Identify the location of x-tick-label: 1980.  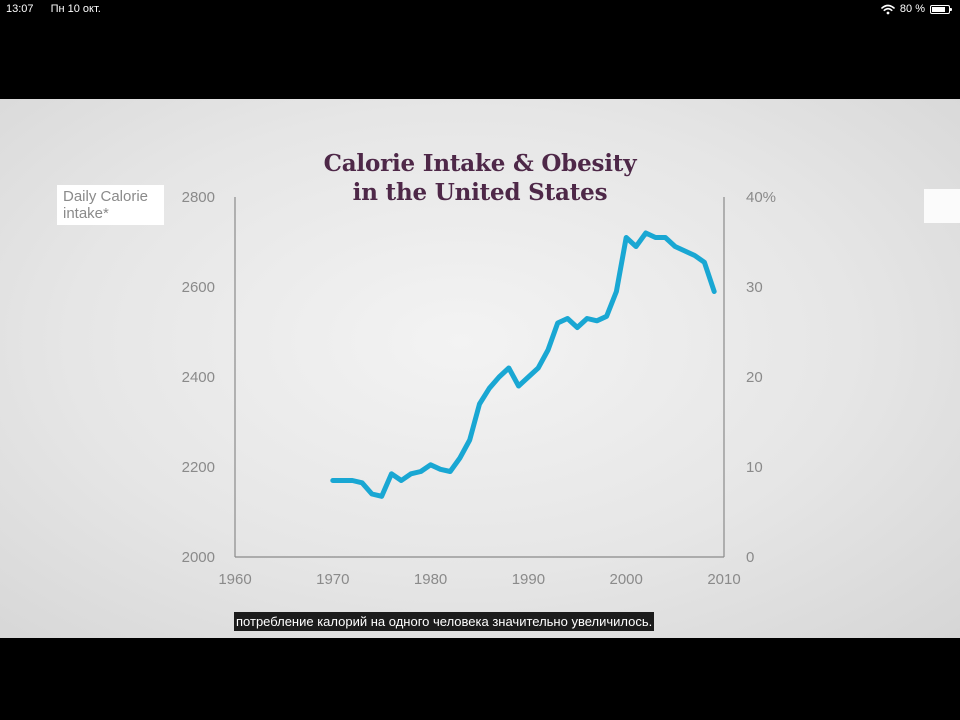
(430, 579).